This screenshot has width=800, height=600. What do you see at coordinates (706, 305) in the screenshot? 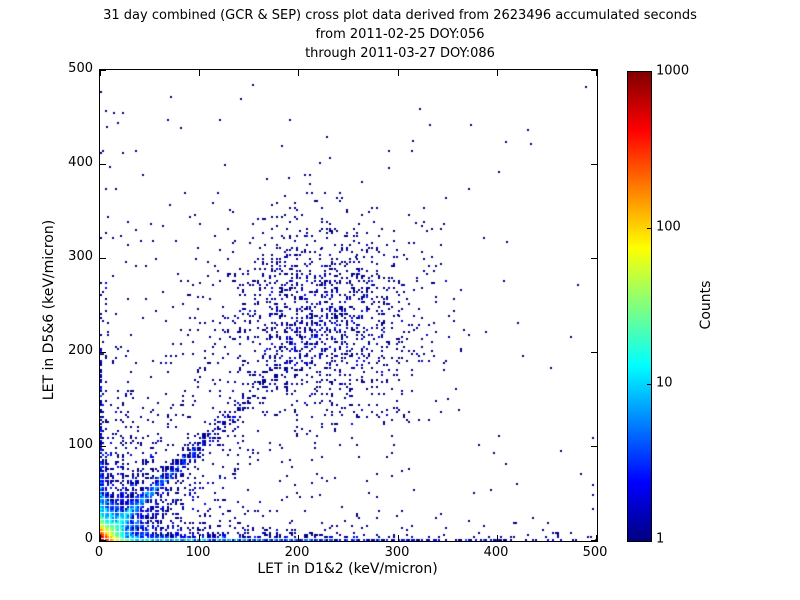
I see `colorbar-title: Counts` at bounding box center [706, 305].